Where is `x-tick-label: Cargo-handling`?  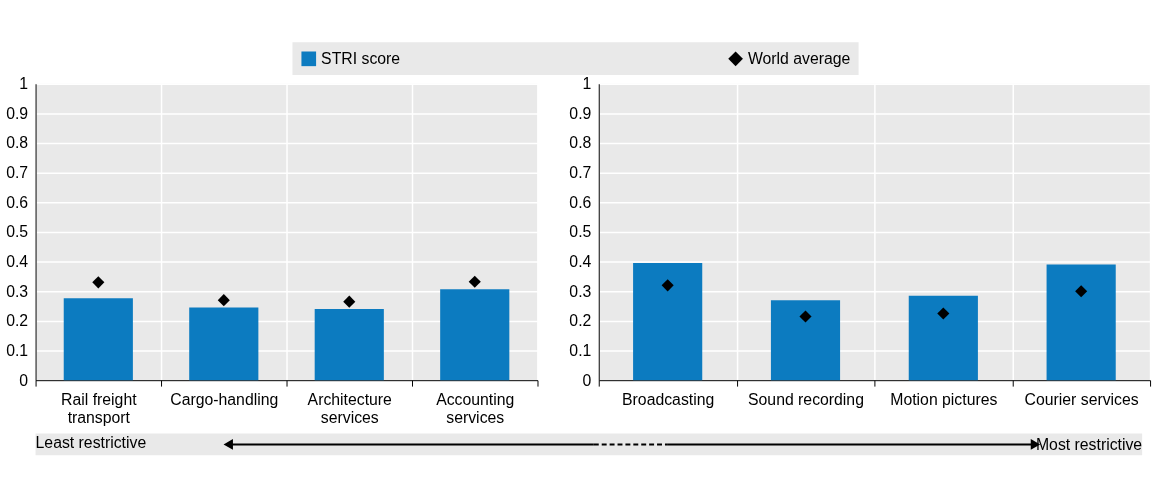 x-tick-label: Cargo-handling is located at coordinates (224, 400).